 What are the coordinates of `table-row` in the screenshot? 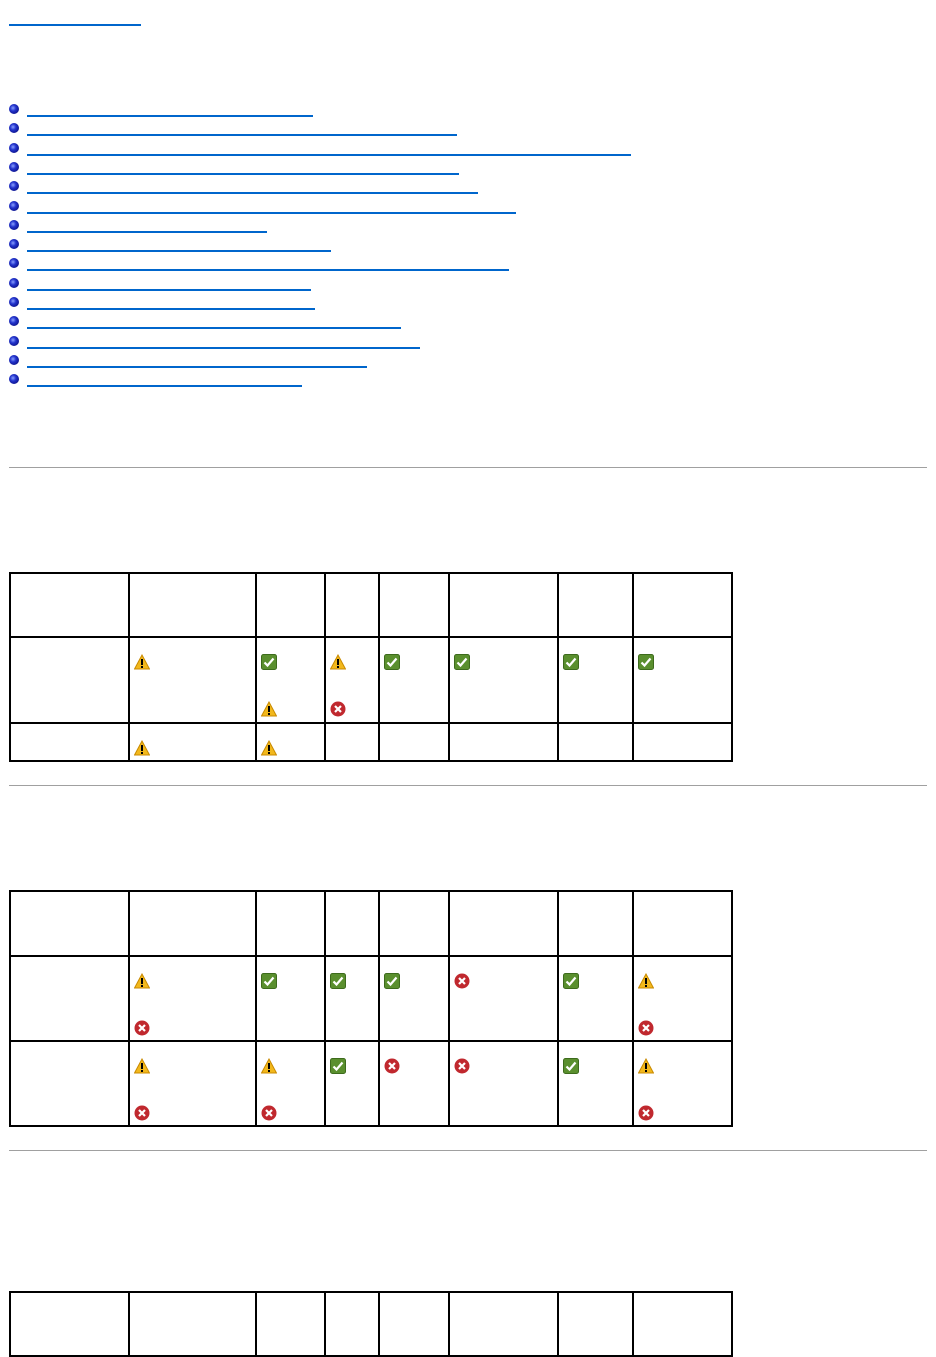 It's located at (371, 998).